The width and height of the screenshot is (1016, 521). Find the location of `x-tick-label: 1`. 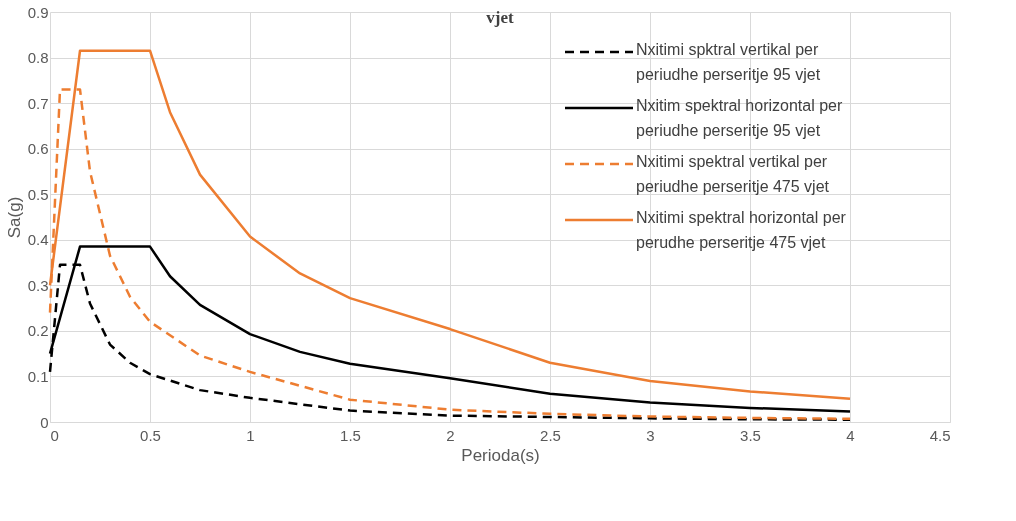

x-tick-label: 1 is located at coordinates (250, 435).